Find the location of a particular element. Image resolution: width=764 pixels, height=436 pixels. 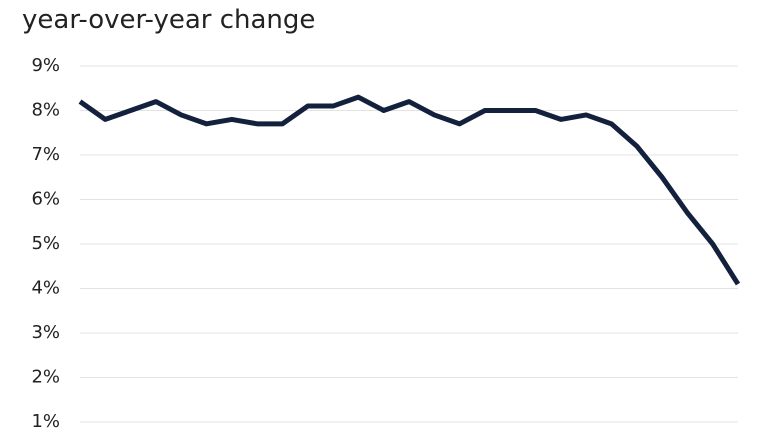

y-tick-label: 8% is located at coordinates (45, 110).